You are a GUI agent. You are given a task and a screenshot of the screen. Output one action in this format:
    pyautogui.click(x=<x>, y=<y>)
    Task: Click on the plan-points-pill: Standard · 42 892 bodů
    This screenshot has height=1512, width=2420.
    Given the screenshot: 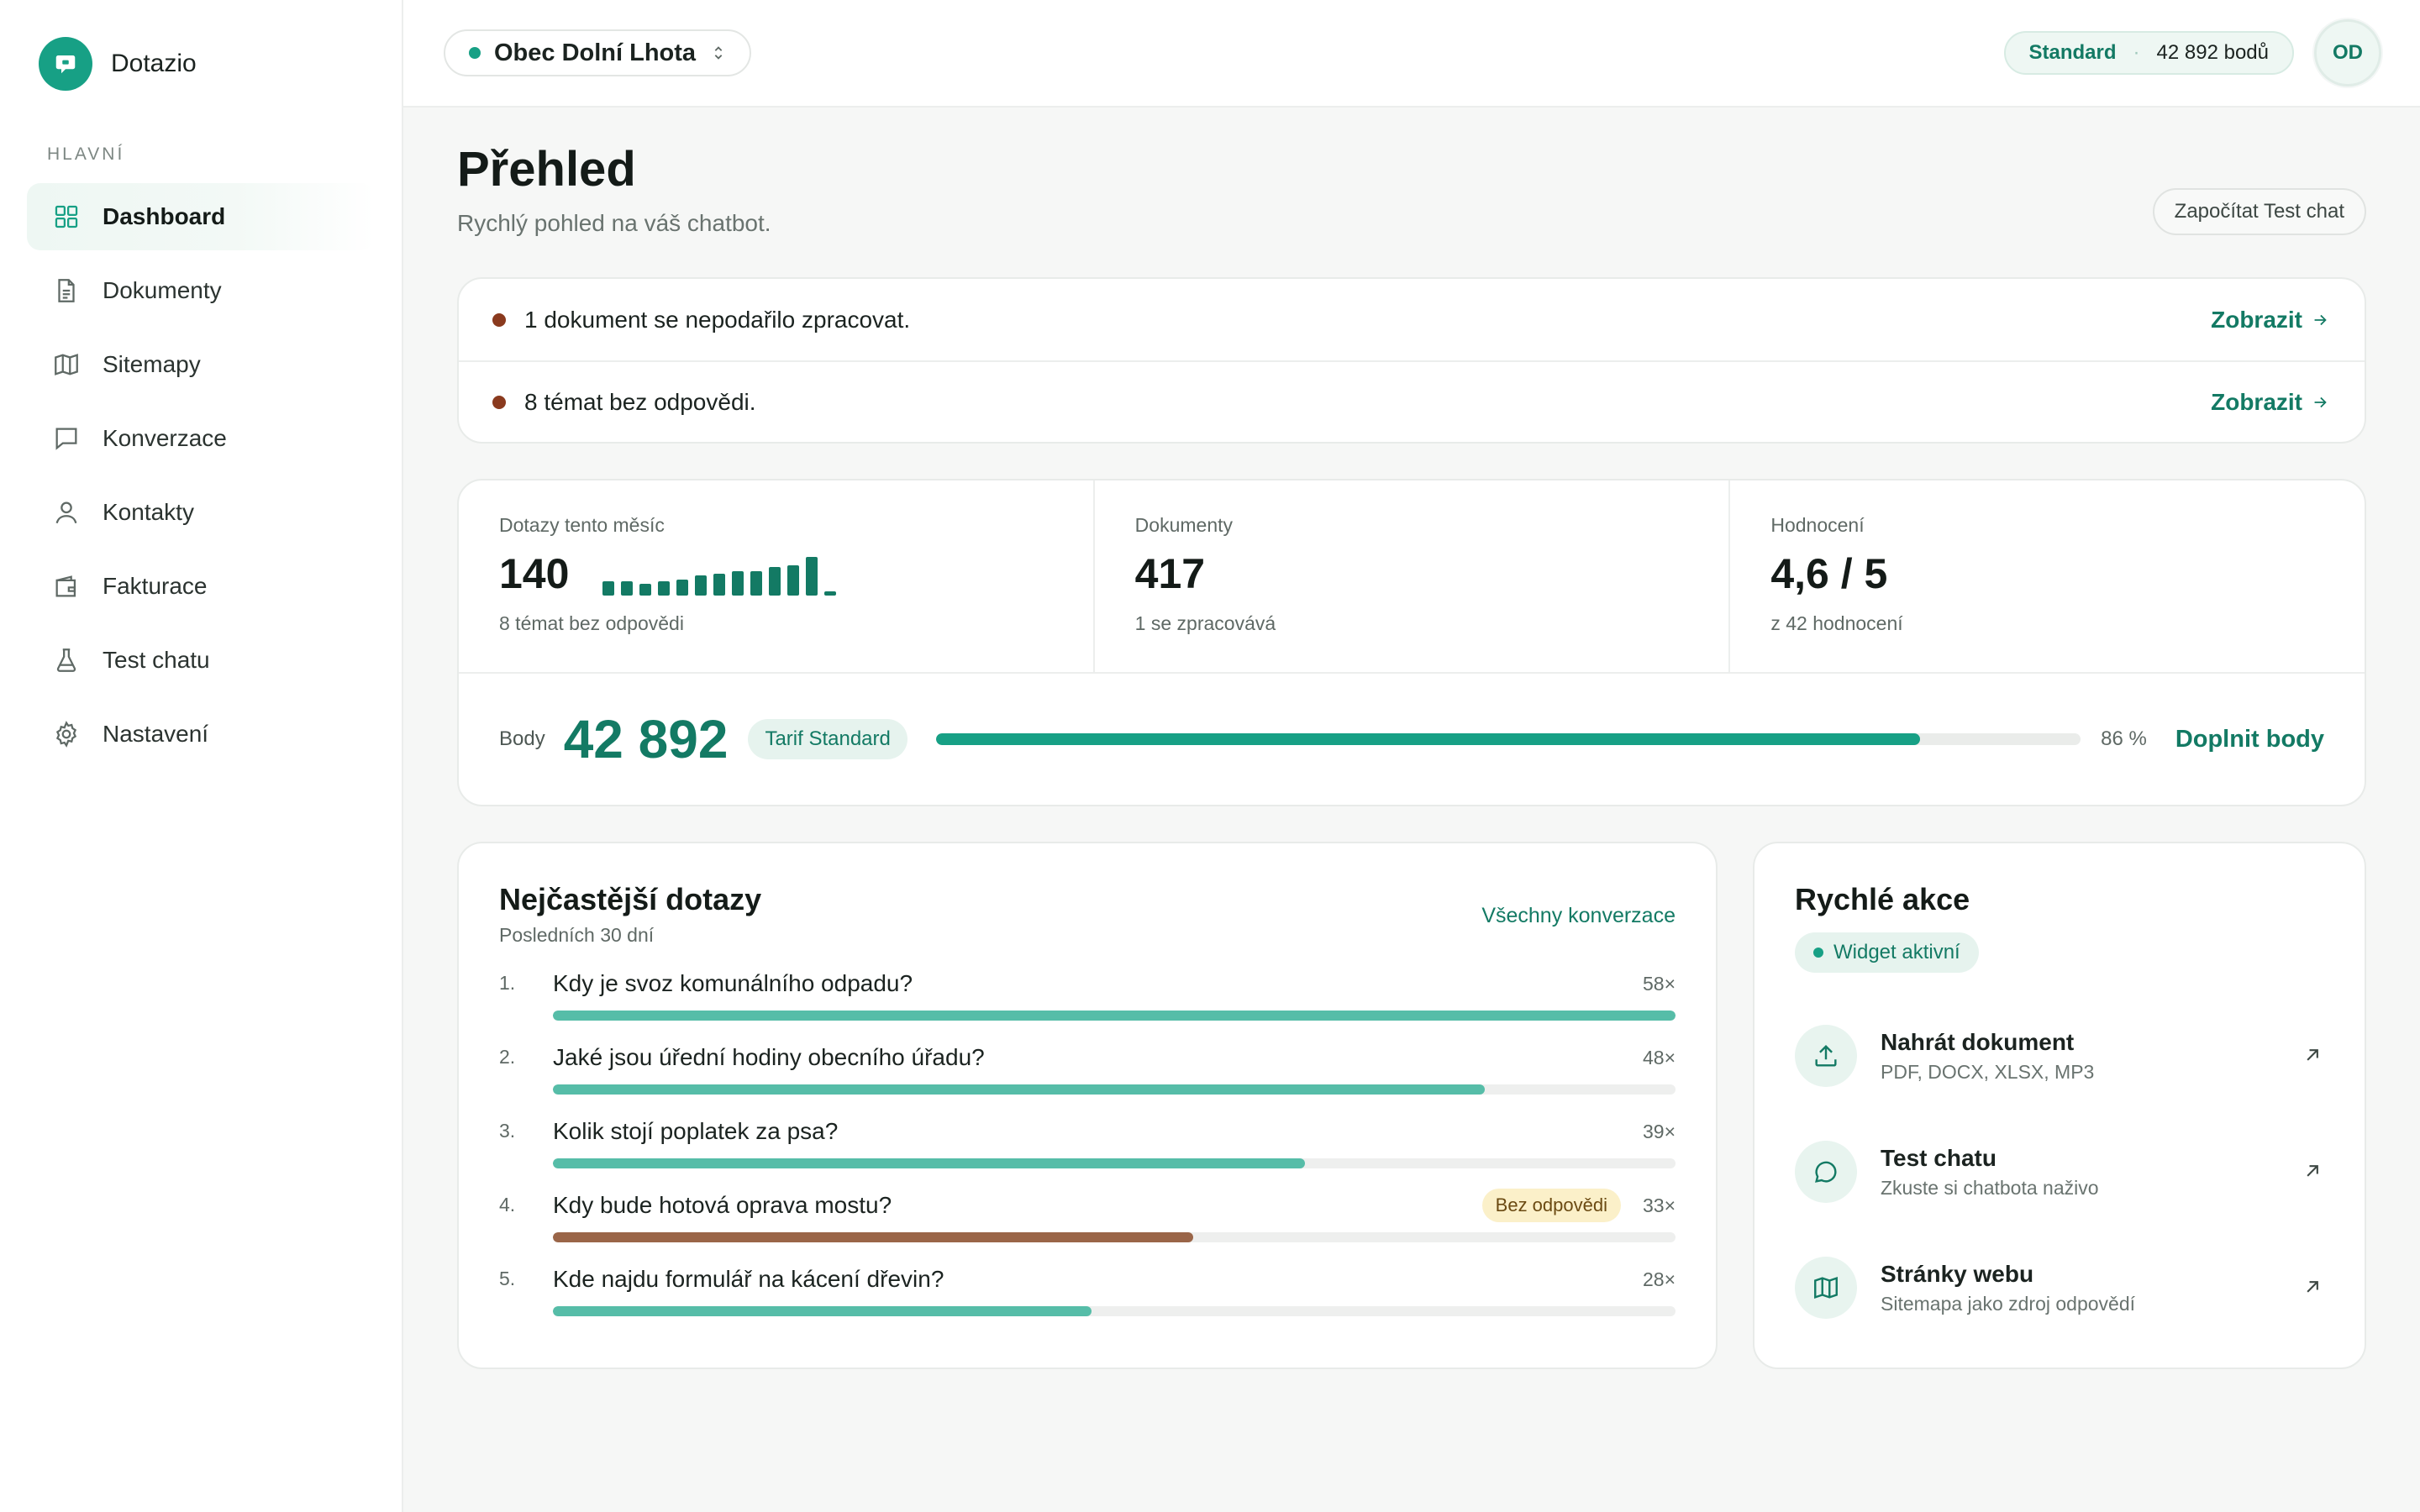 What is the action you would take?
    pyautogui.click(x=2148, y=53)
    